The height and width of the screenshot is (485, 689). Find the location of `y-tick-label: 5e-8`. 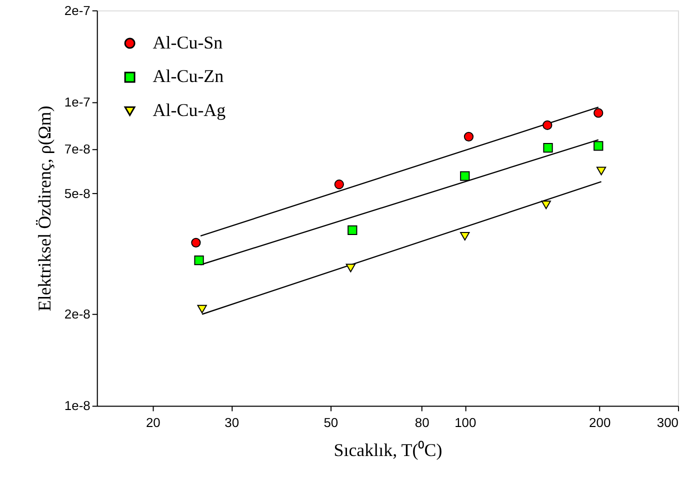

y-tick-label: 5e-8 is located at coordinates (77, 193).